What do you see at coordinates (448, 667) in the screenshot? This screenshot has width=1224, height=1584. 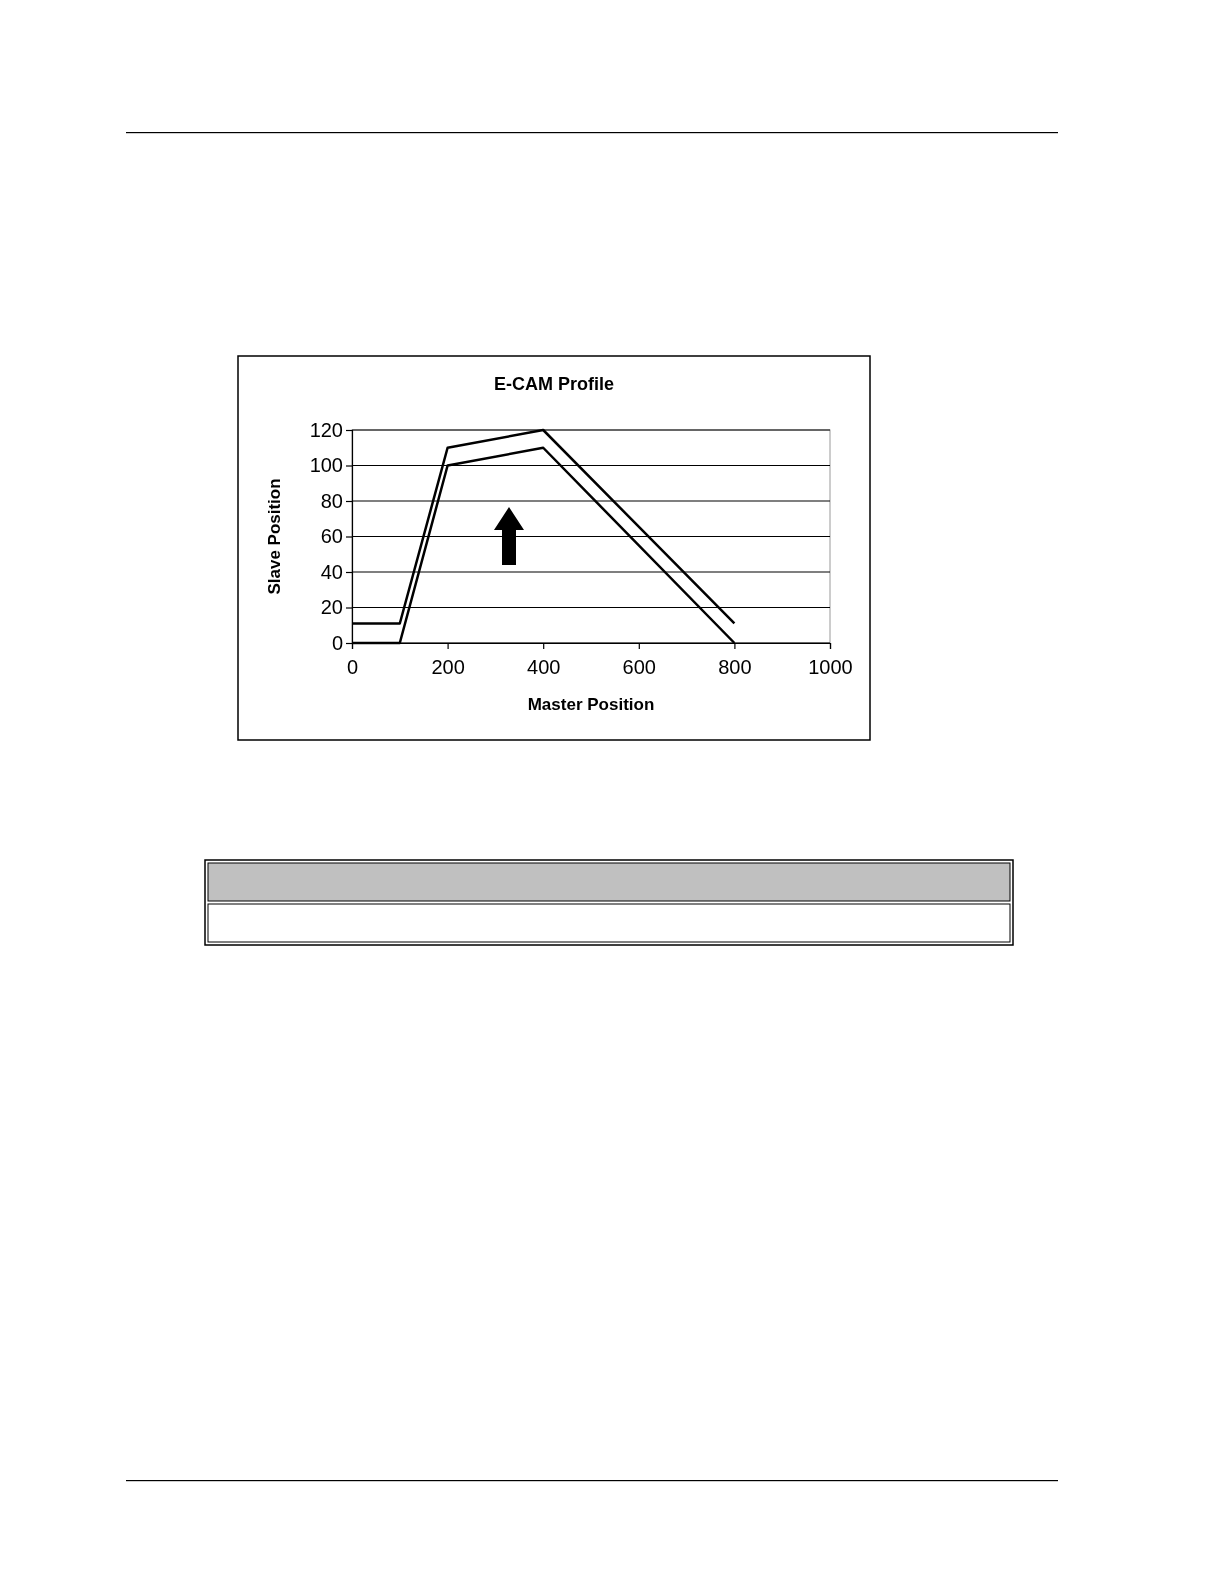 I see `x-tick-label: 200` at bounding box center [448, 667].